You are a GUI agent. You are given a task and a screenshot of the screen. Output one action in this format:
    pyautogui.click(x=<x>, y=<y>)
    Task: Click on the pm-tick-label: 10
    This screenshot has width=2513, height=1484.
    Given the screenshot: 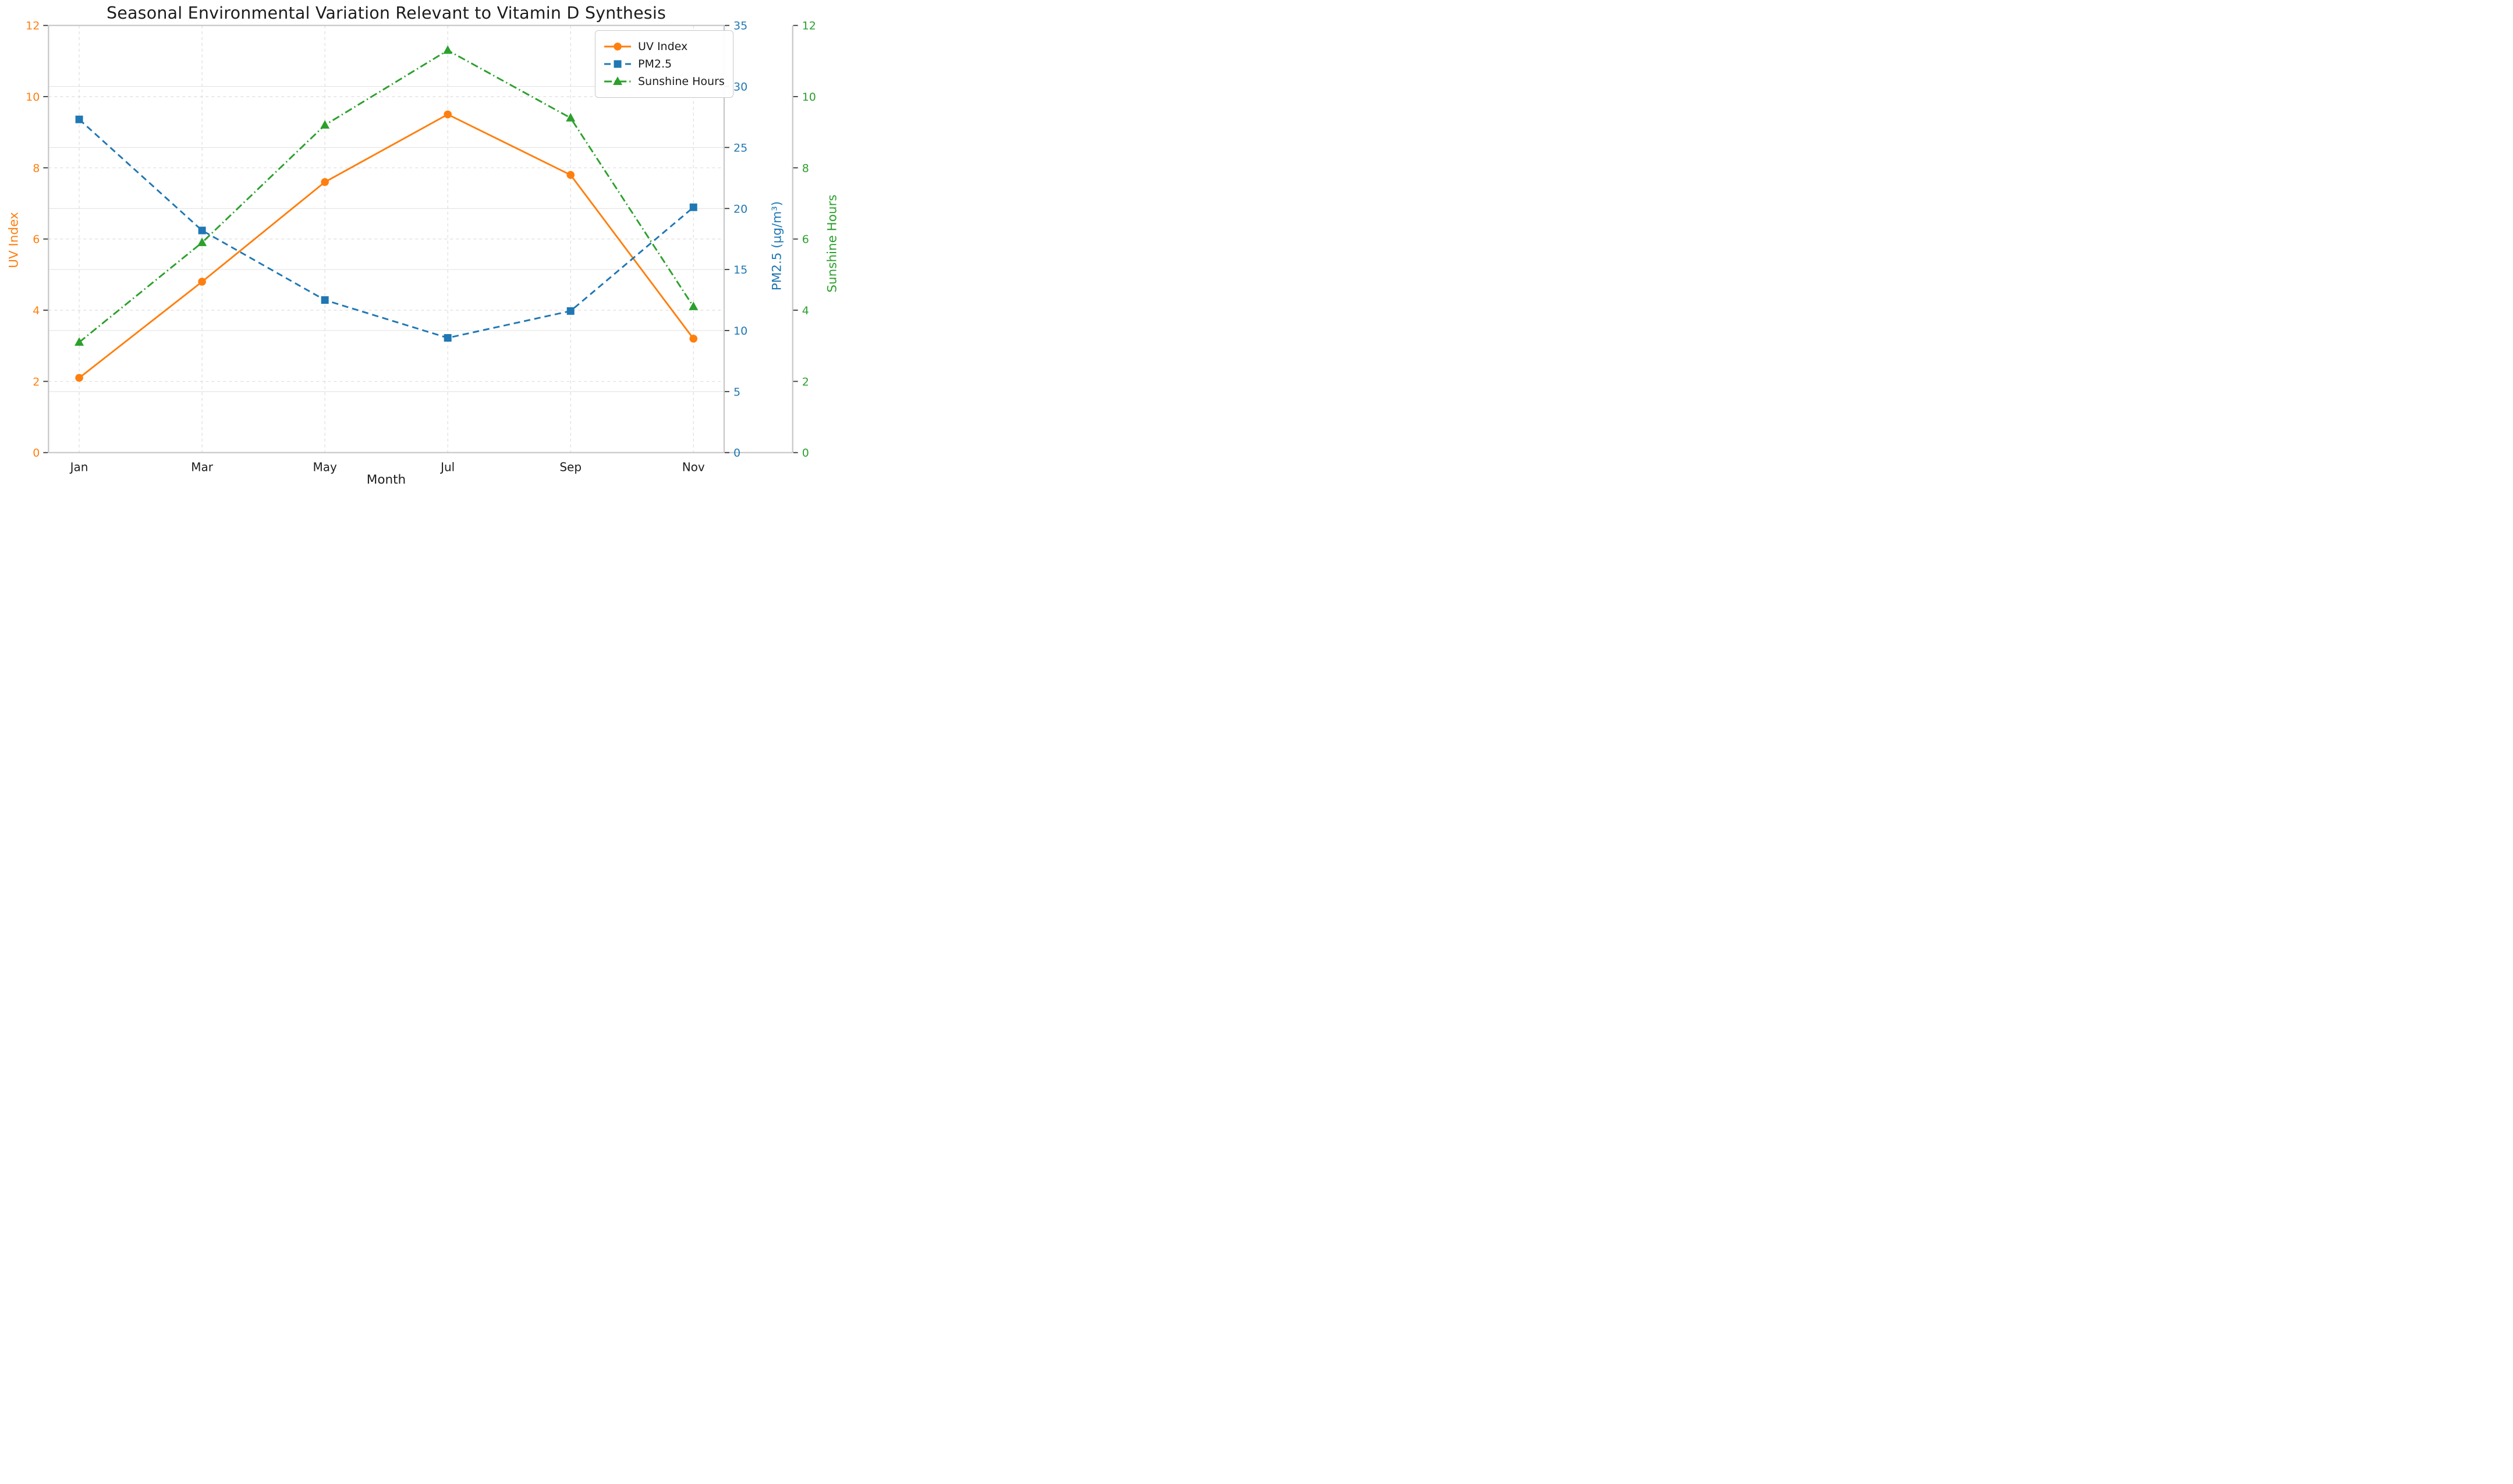 What is the action you would take?
    pyautogui.click(x=740, y=331)
    